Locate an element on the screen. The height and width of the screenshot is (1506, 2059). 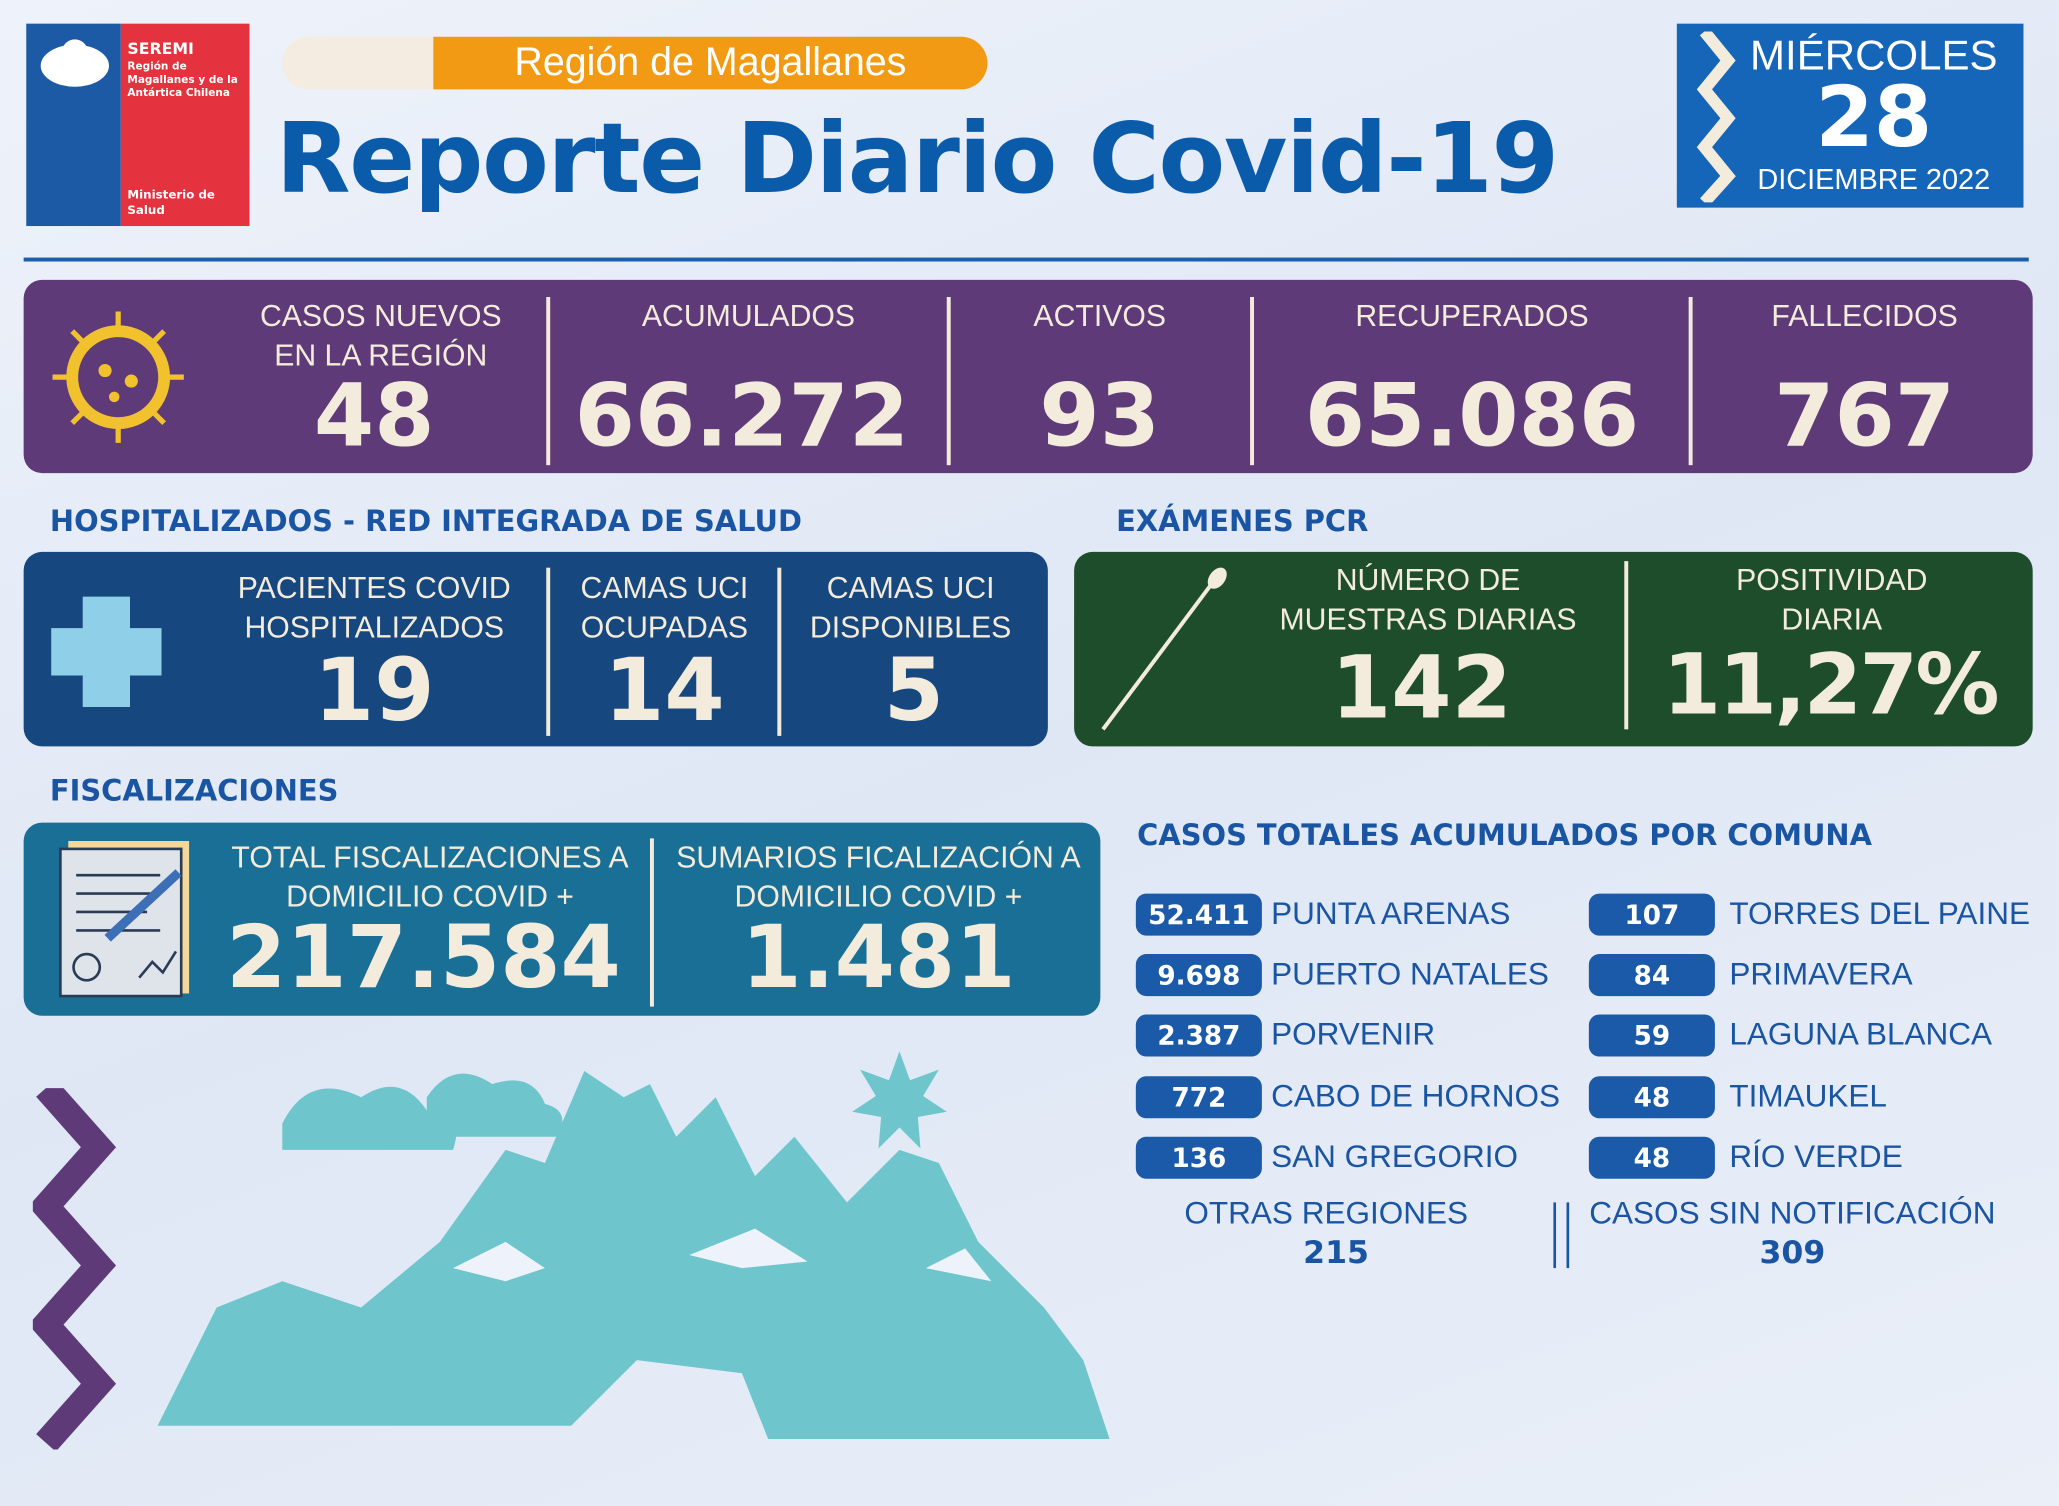
summary-value: 767 is located at coordinates (1865, 416).